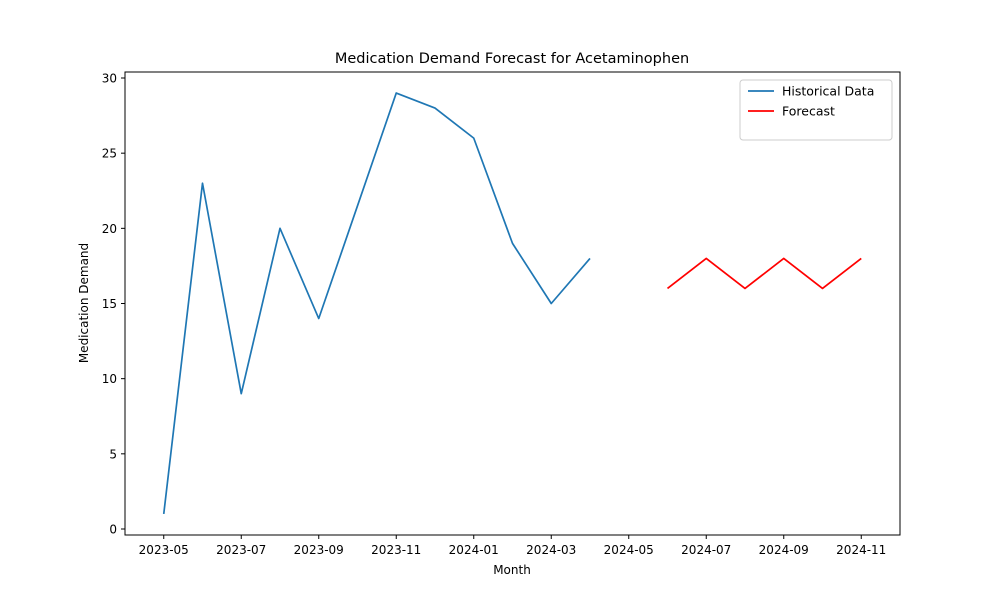 The width and height of the screenshot is (1000, 600). What do you see at coordinates (113, 454) in the screenshot?
I see `y-tick-label: 5` at bounding box center [113, 454].